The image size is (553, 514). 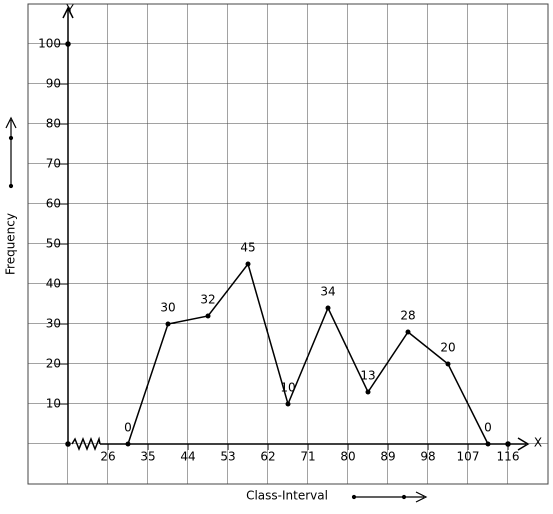 I want to click on y-tick-label: 50, so click(x=53, y=244).